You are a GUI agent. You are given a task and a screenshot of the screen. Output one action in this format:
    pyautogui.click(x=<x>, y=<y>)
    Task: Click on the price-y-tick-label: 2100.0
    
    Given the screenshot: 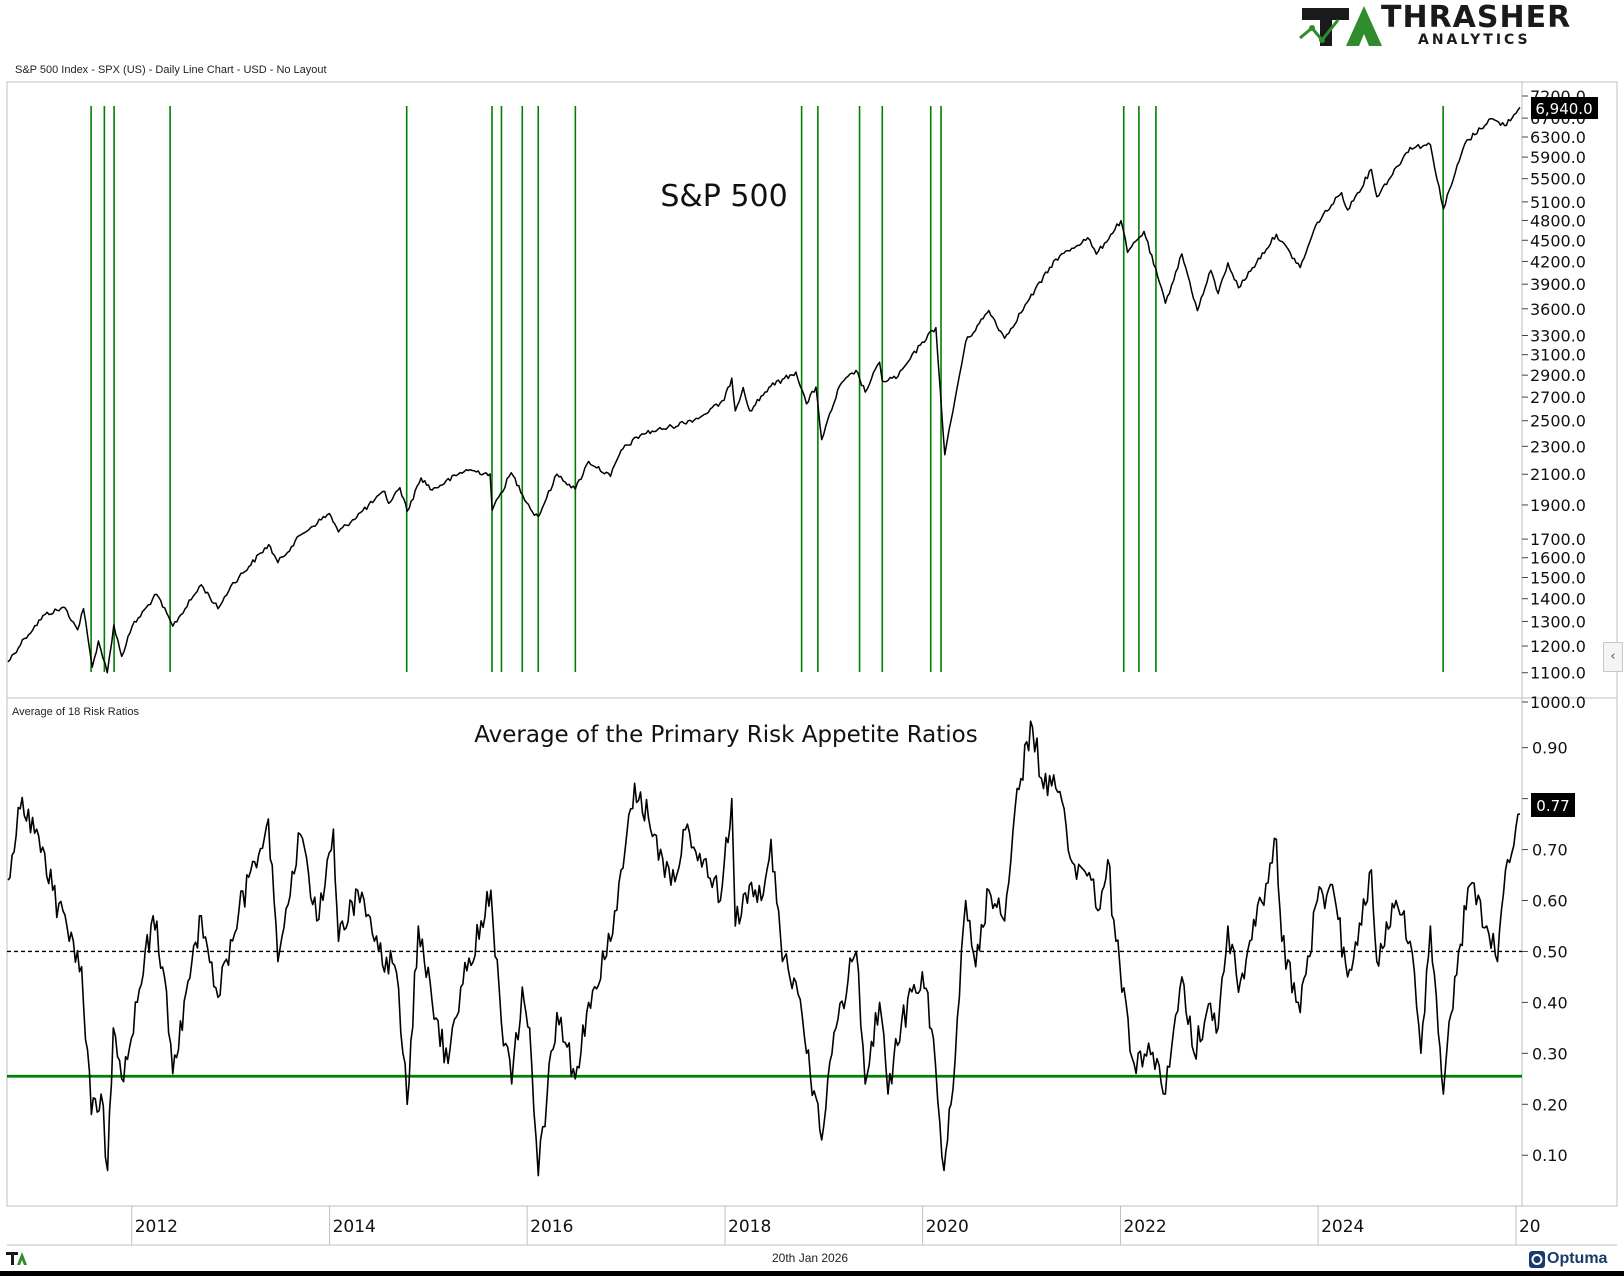 What is the action you would take?
    pyautogui.click(x=1558, y=474)
    